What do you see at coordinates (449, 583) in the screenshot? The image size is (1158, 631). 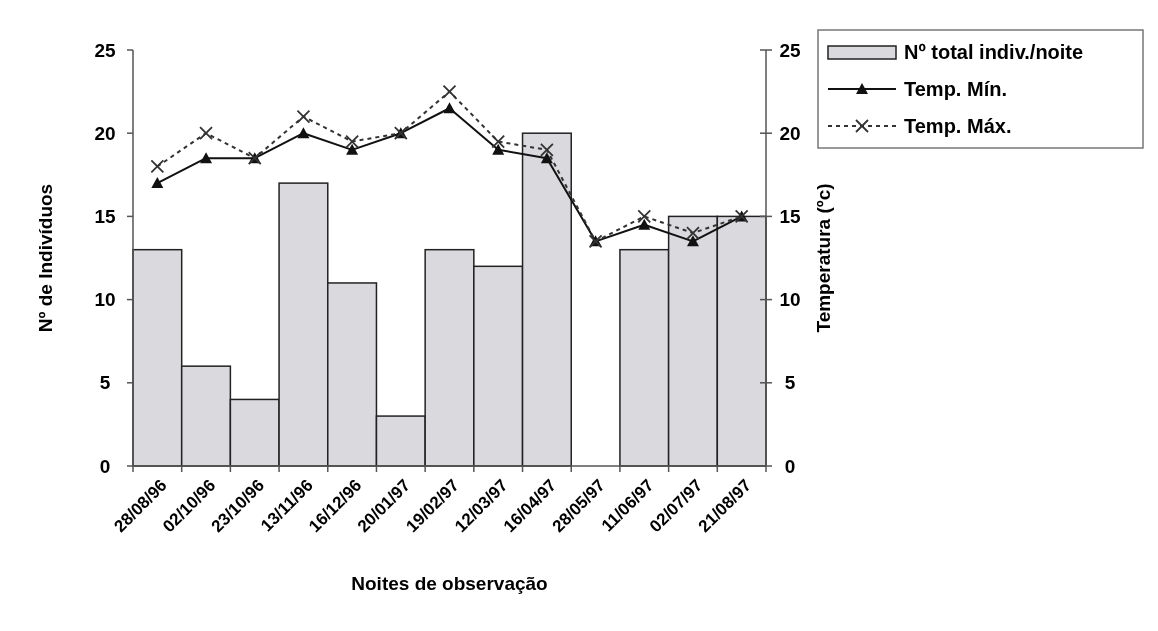 I see `x-axis-title: Noites de observação` at bounding box center [449, 583].